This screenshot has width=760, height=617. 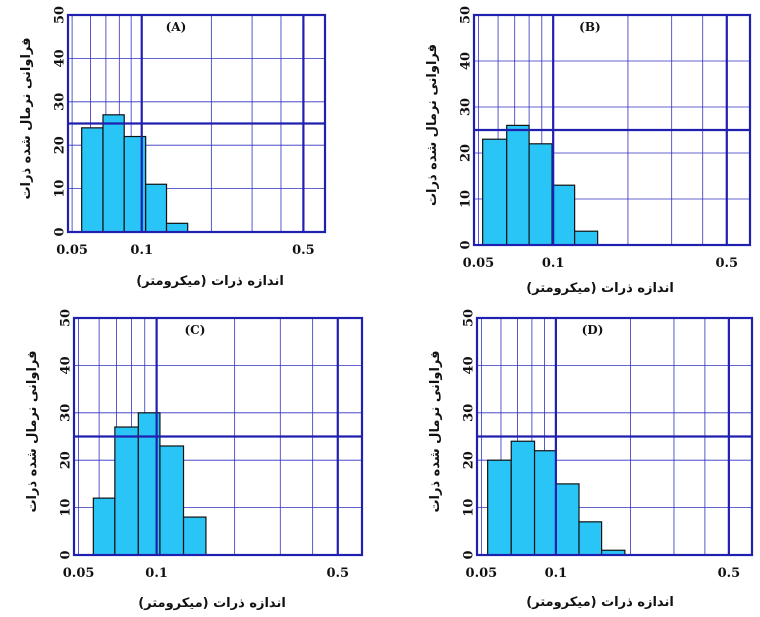 What do you see at coordinates (593, 330) in the screenshot?
I see `chart-title: (D)` at bounding box center [593, 330].